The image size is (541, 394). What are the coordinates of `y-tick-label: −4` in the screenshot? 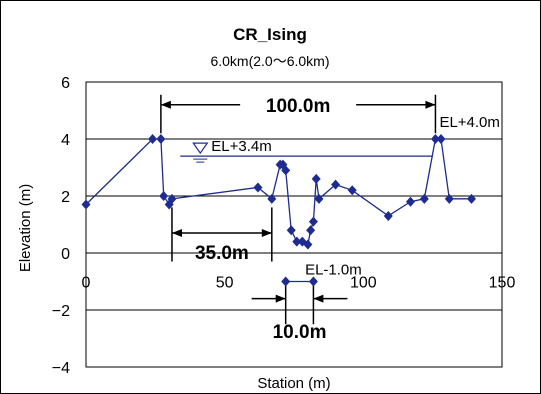 It's located at (61, 368).